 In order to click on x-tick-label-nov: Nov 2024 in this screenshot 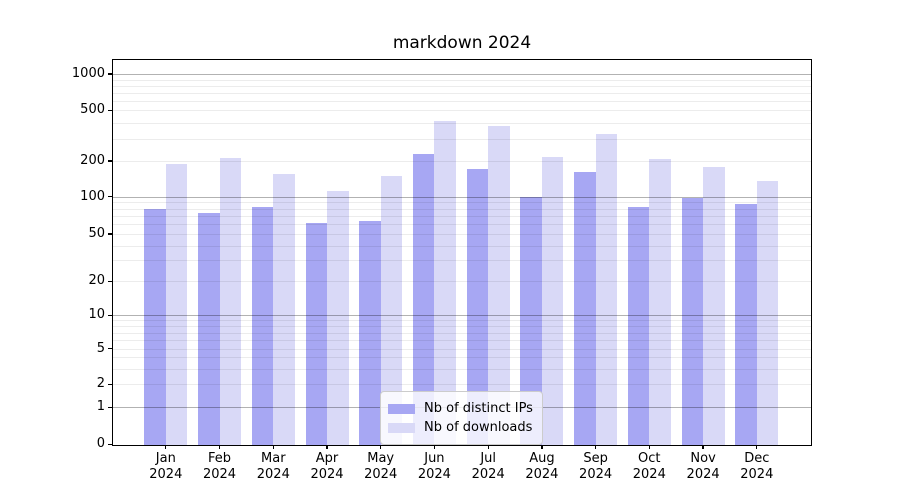, I will do `click(703, 467)`.